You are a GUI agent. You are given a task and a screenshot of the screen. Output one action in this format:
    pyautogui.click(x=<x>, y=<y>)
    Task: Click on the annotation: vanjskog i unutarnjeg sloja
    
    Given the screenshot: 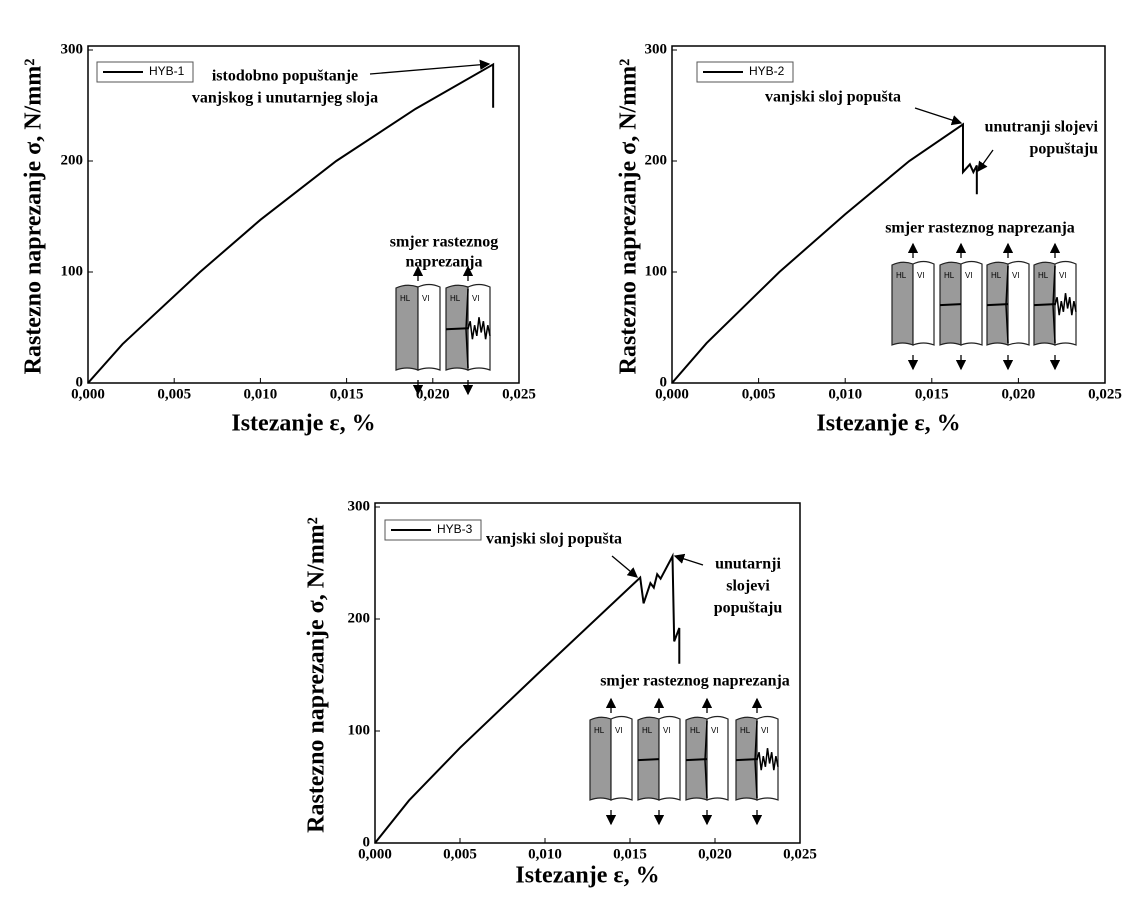 What is the action you would take?
    pyautogui.click(x=285, y=98)
    